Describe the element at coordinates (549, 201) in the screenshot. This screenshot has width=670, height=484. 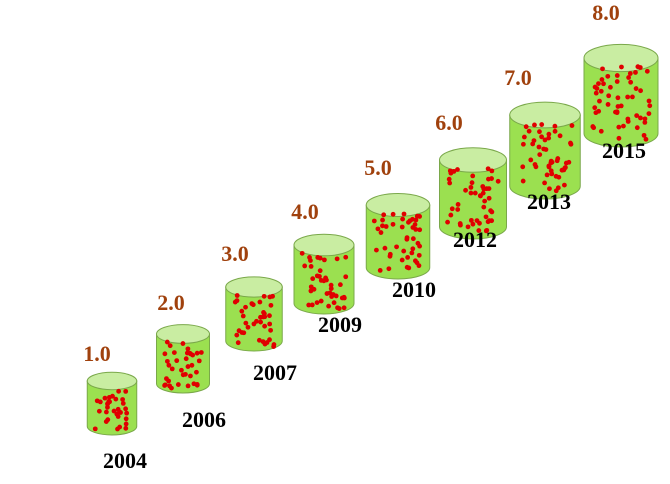
I see `category-label: 2013` at that location.